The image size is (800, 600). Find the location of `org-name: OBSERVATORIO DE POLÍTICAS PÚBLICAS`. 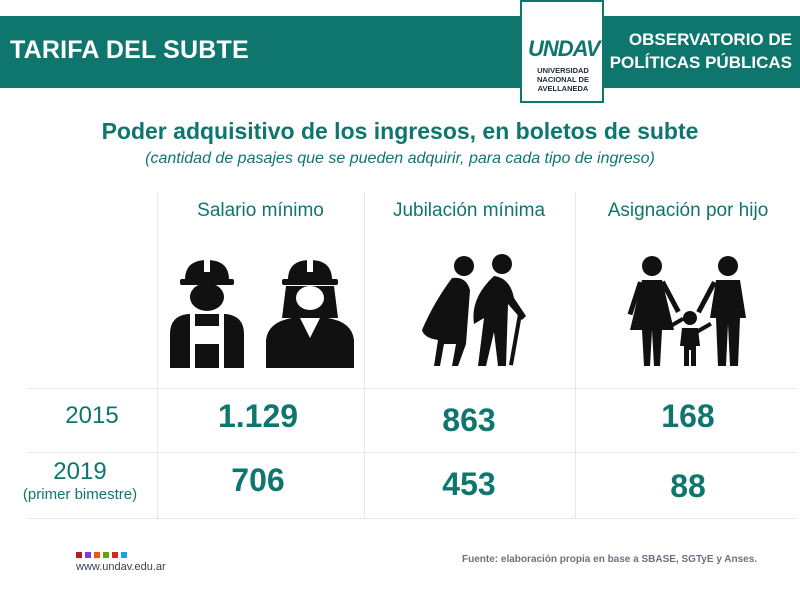

org-name: OBSERVATORIO DE POLÍTICAS PÚBLICAS is located at coordinates (697, 51).